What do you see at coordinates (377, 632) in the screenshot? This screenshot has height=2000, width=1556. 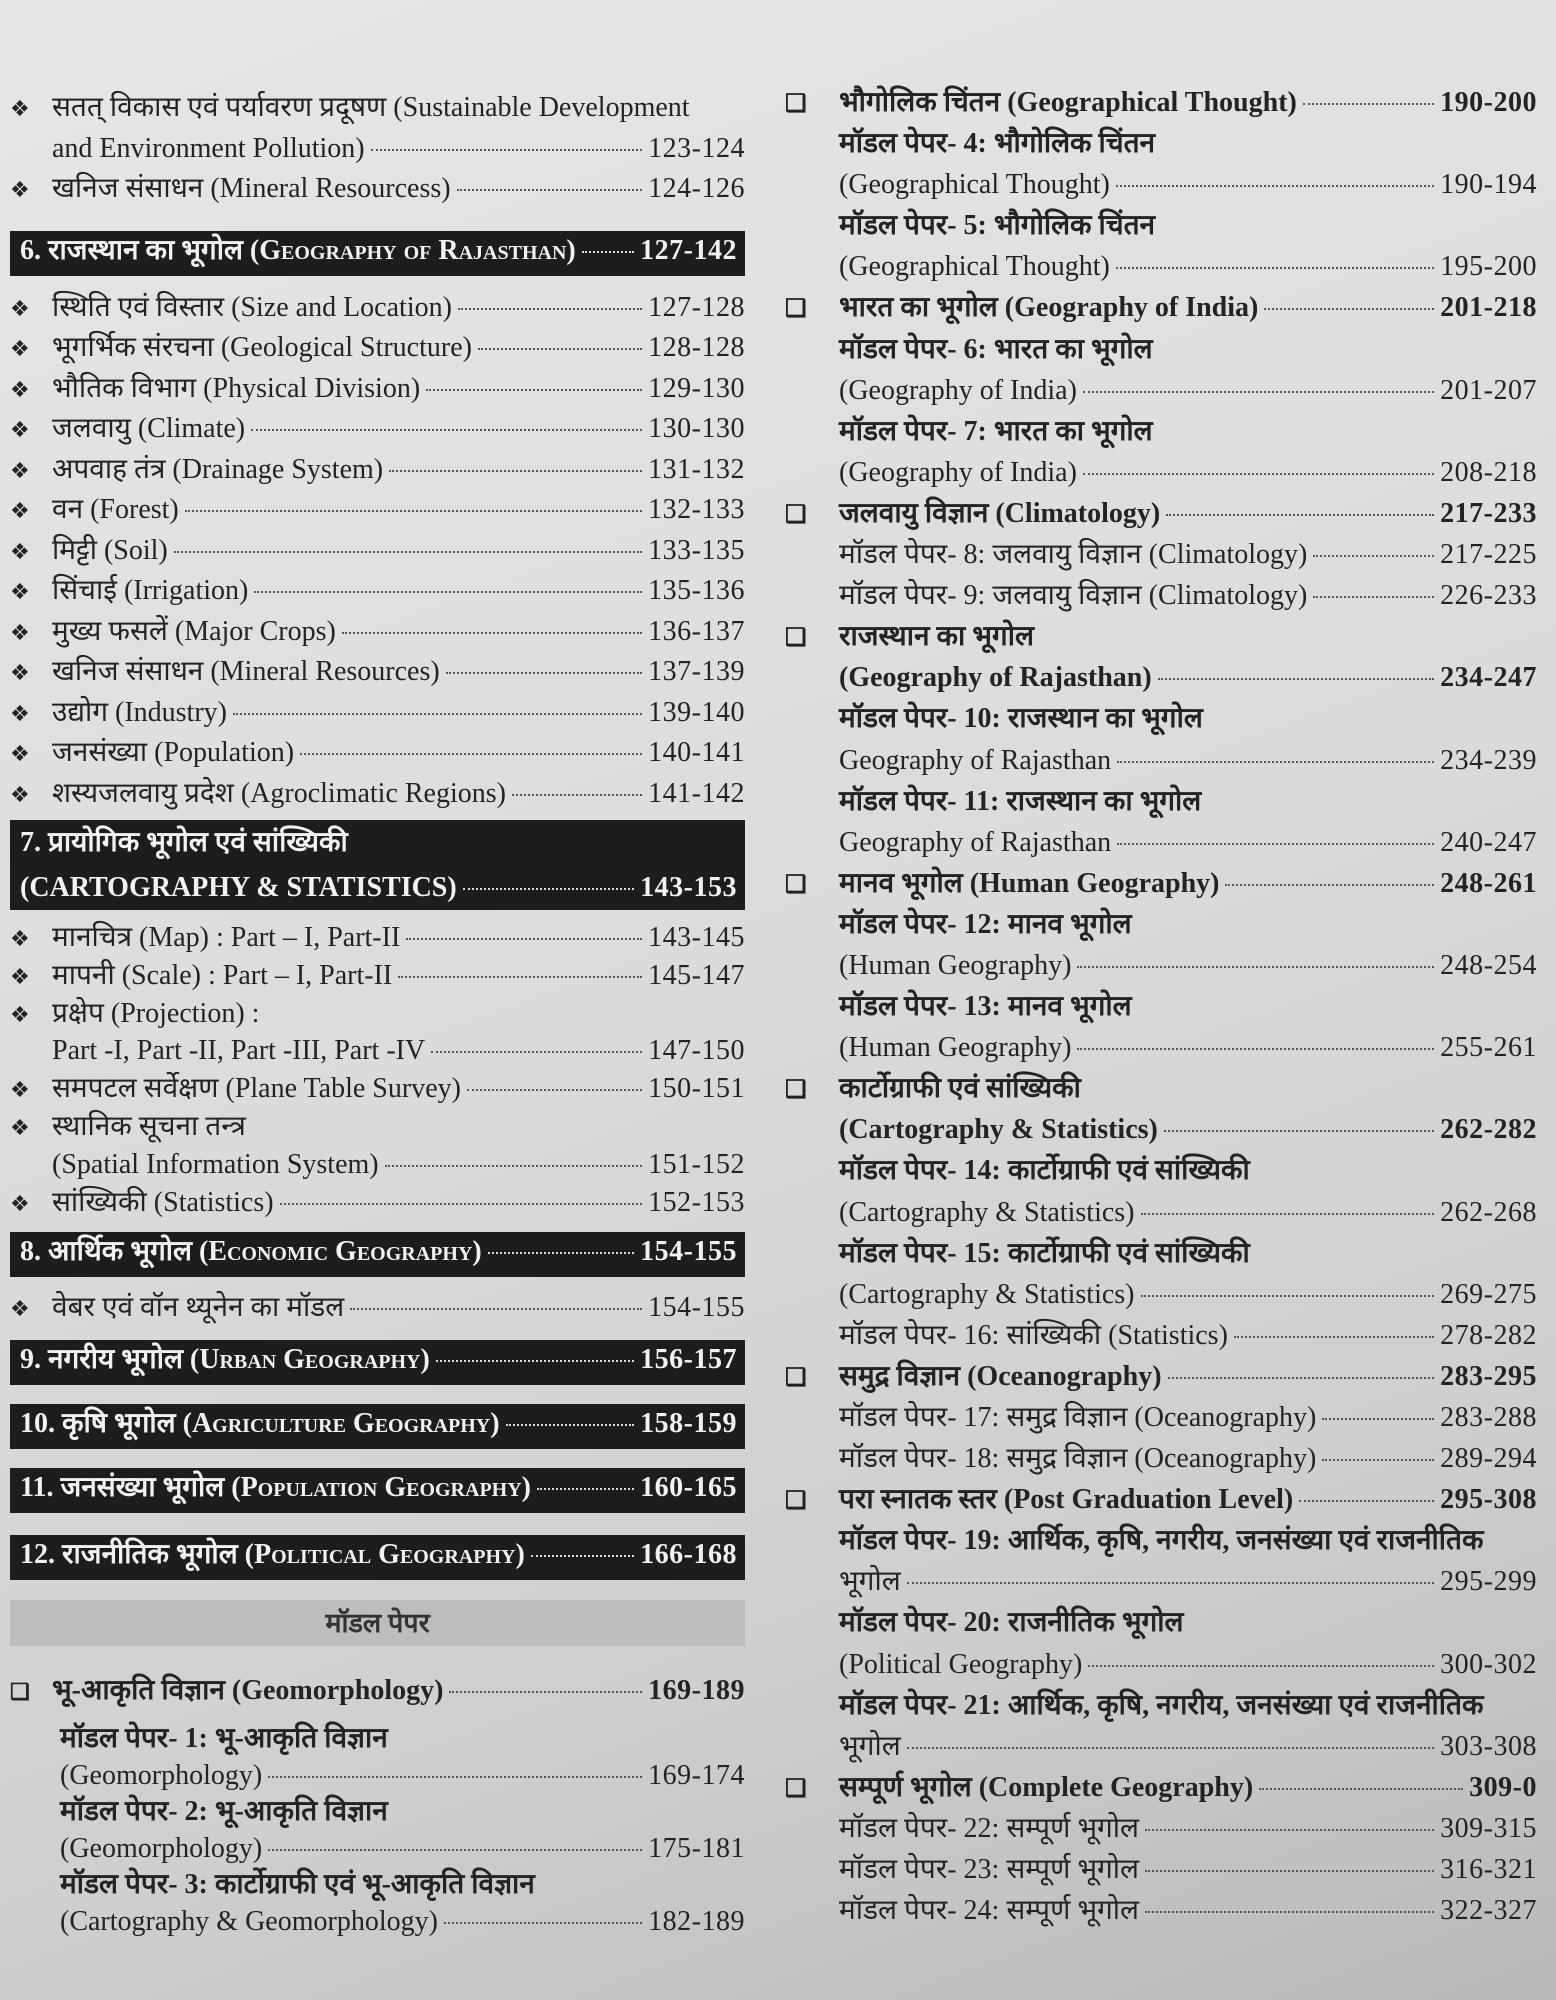 I see `toc-entry: ❖ मुख्य फसलें (Major Crops) 136-137` at bounding box center [377, 632].